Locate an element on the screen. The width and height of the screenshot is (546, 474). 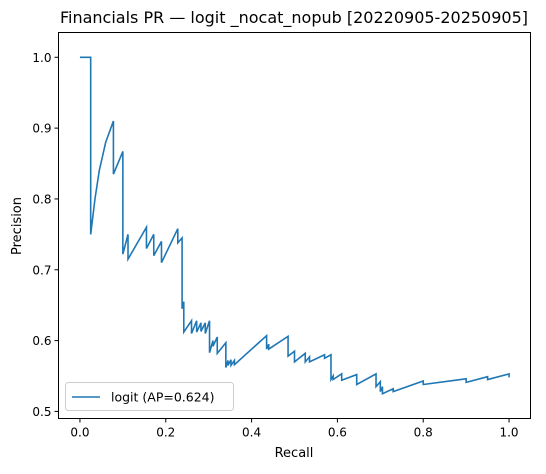
x-axis-label: Recall is located at coordinates (294, 453).